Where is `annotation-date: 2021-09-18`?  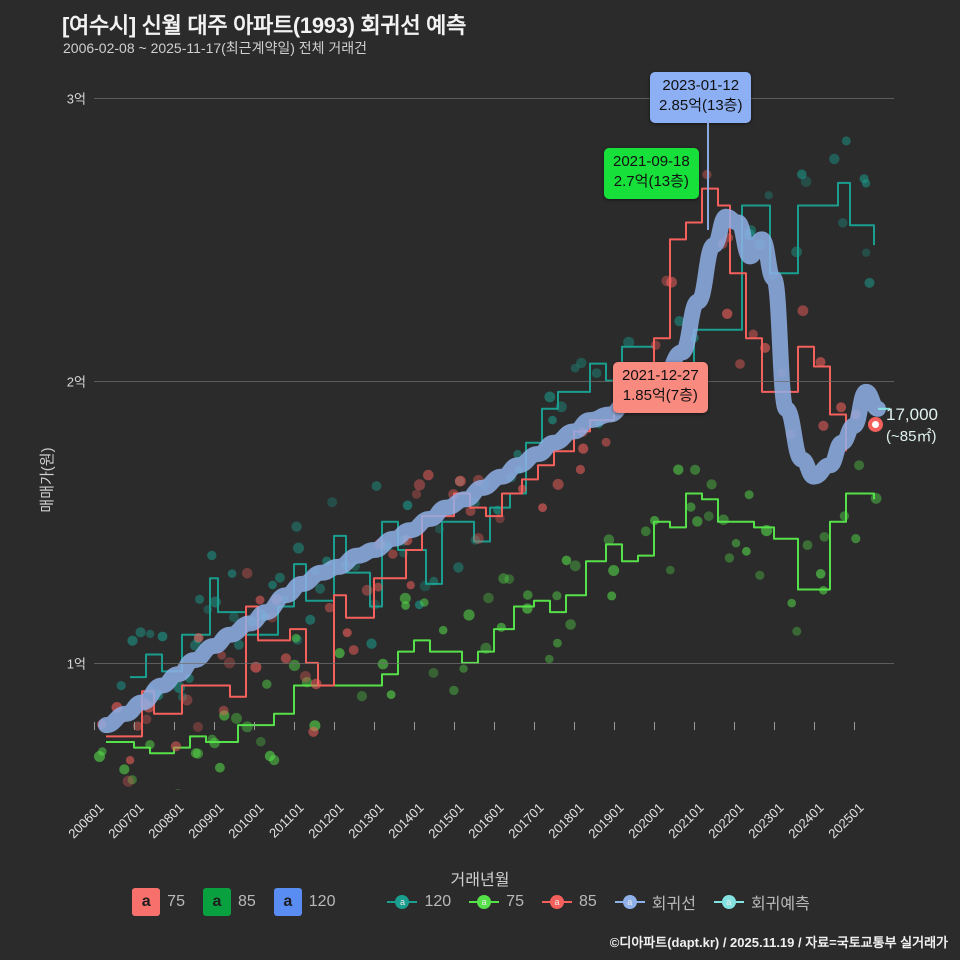
annotation-date: 2021-09-18 is located at coordinates (651, 161).